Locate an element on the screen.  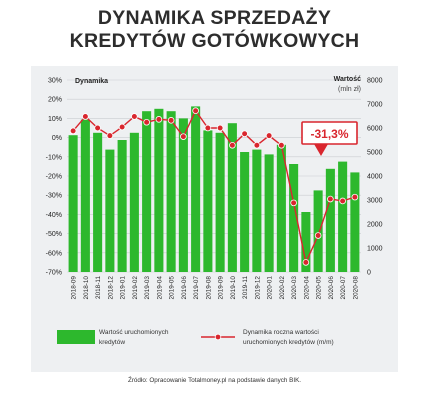
legend-bar-label-line1: Wartość uruchomionych is located at coordinates (134, 332).